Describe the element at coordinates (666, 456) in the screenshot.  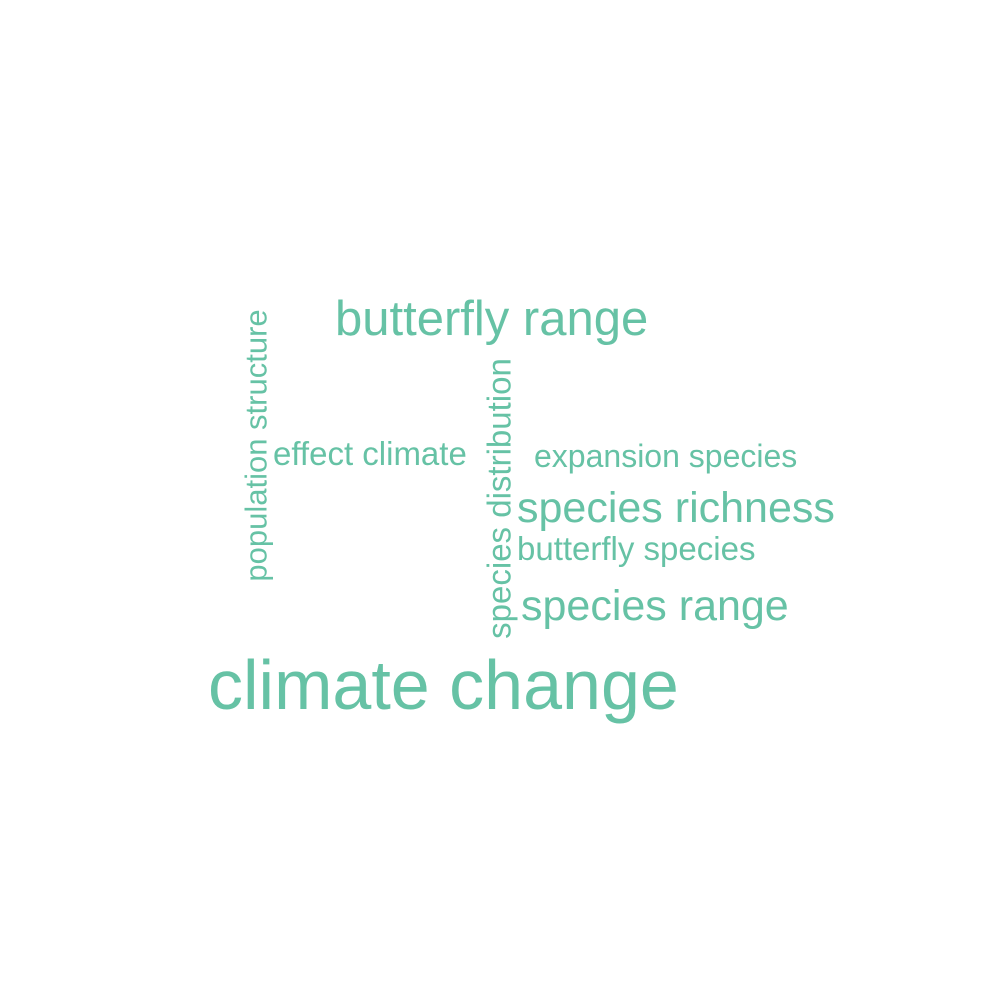
I see `word-expansion-species: expansion species` at that location.